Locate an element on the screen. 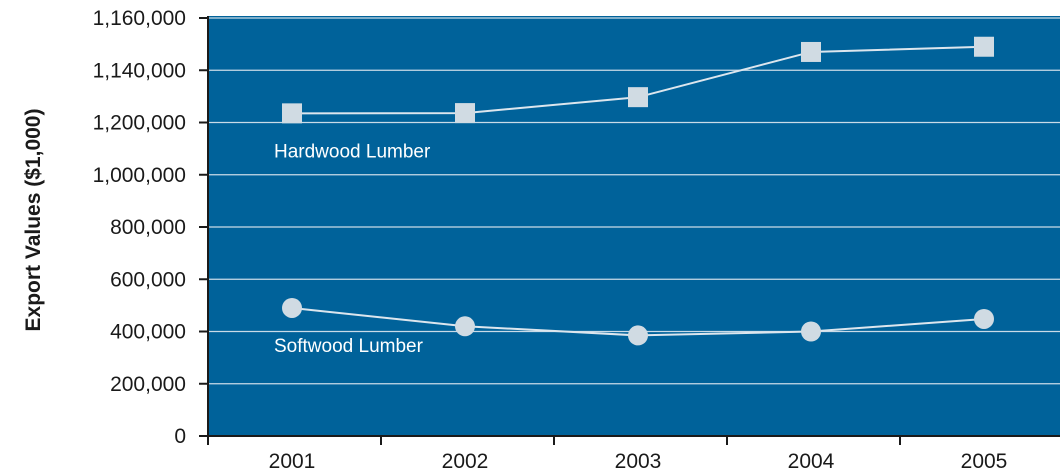  y-tick-label: 400,000 is located at coordinates (148, 332).